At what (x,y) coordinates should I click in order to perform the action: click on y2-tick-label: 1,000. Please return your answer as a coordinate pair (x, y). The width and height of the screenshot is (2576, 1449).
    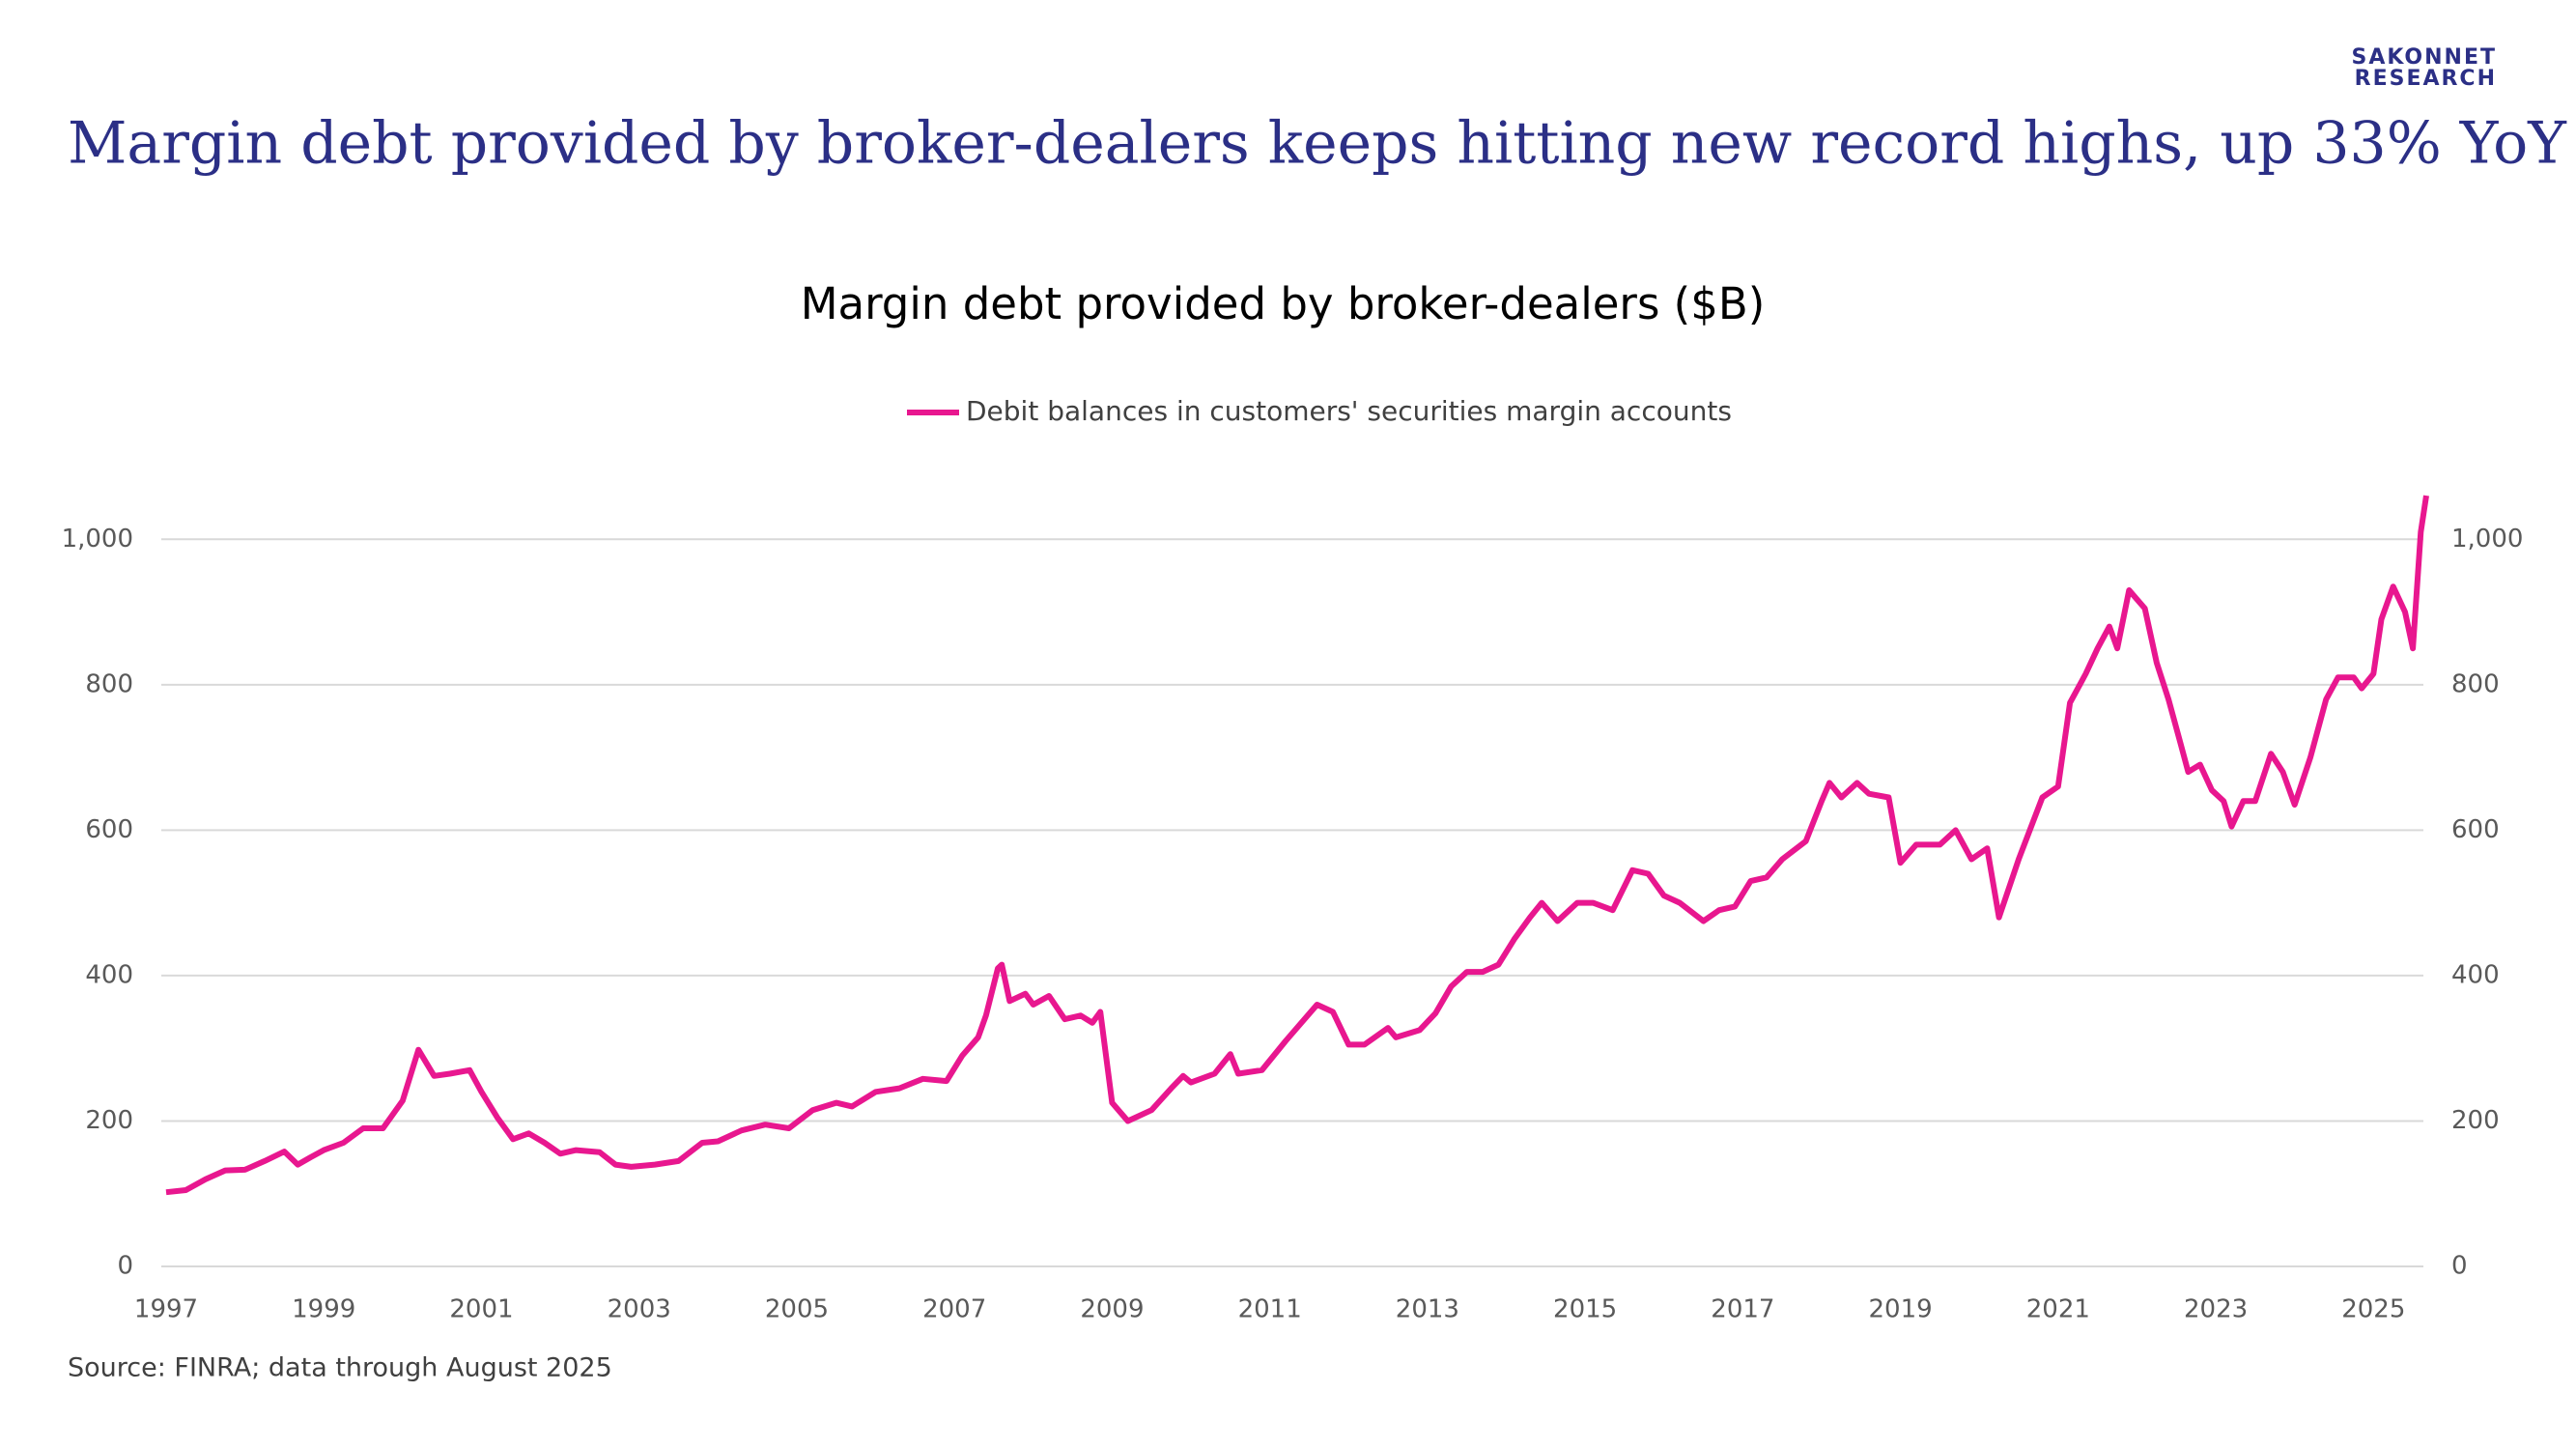
    Looking at the image, I should click on (2487, 539).